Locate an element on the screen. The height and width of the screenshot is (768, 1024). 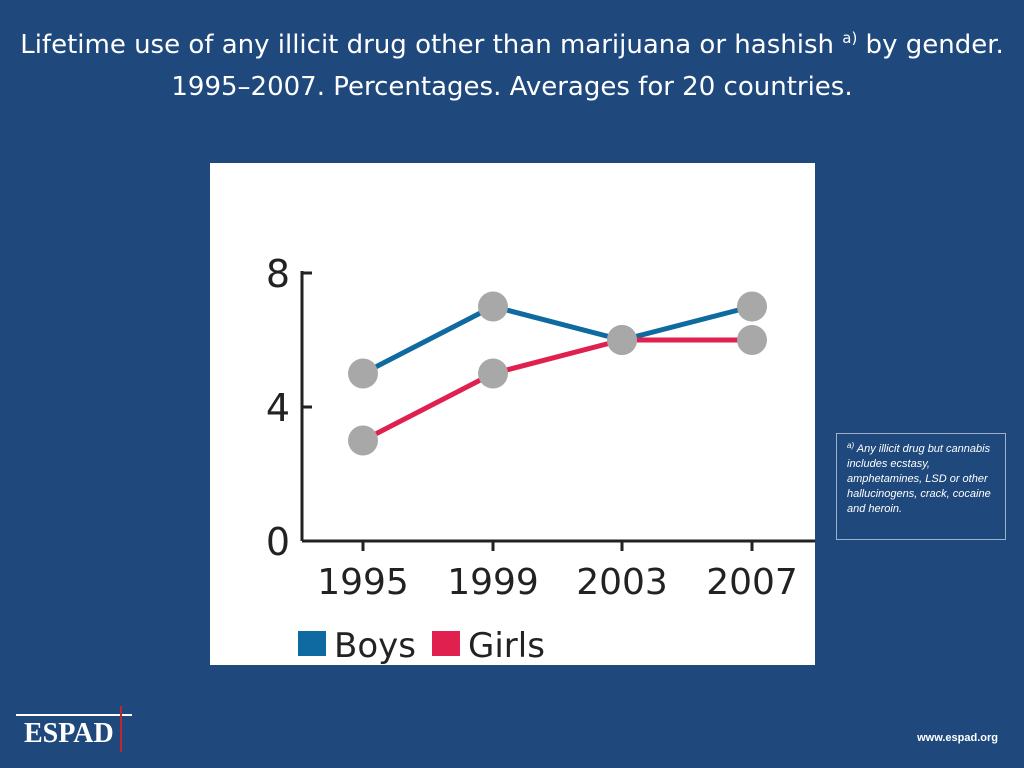
x-tick-label: 2003 is located at coordinates (622, 582).